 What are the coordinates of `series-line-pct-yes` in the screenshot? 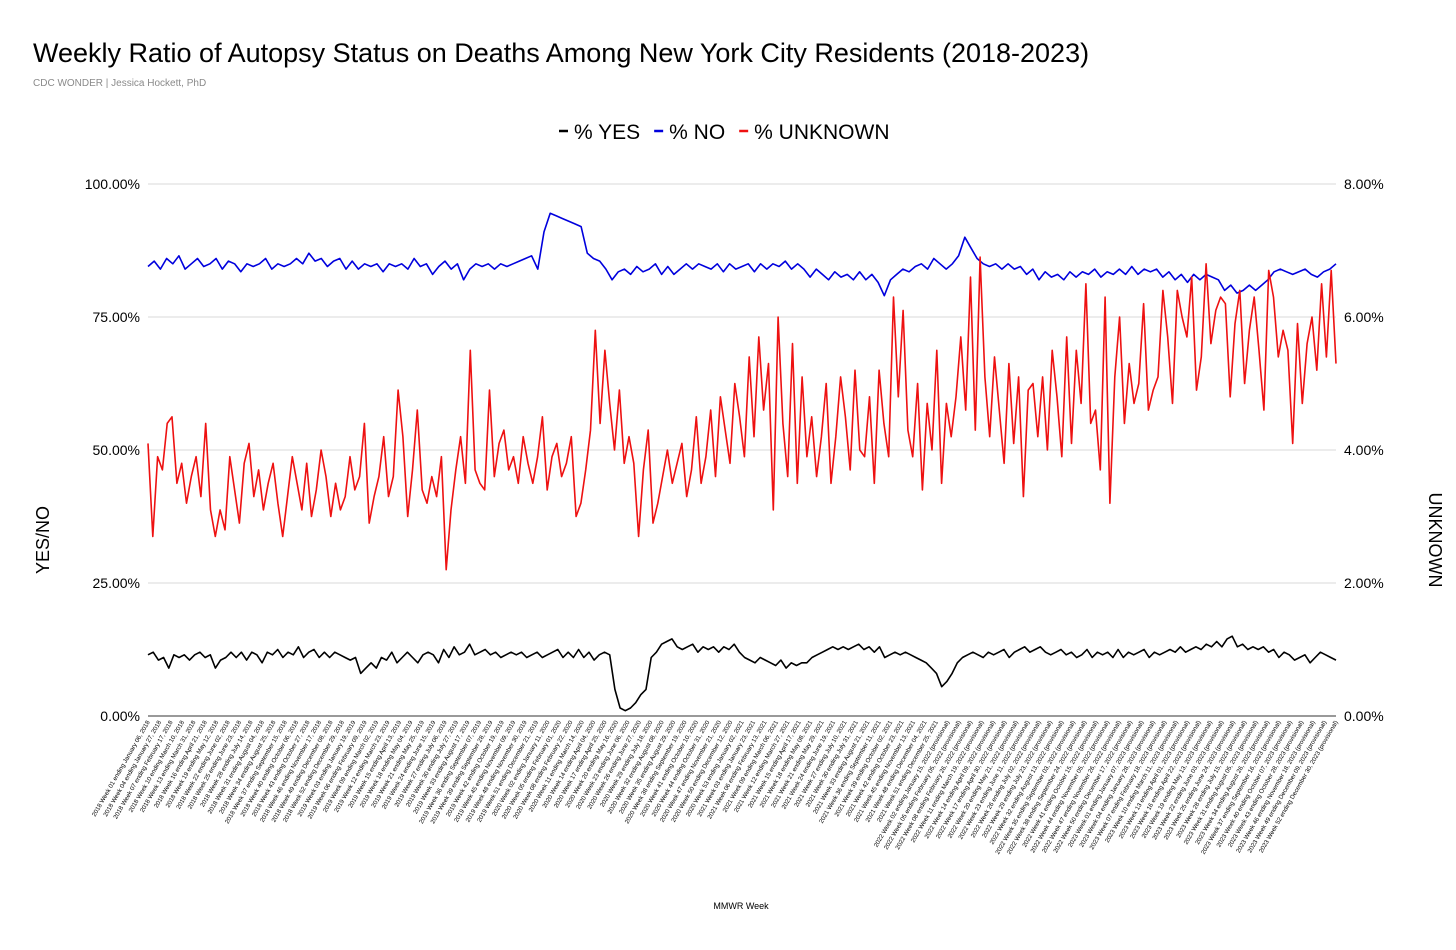 It's located at (742, 673).